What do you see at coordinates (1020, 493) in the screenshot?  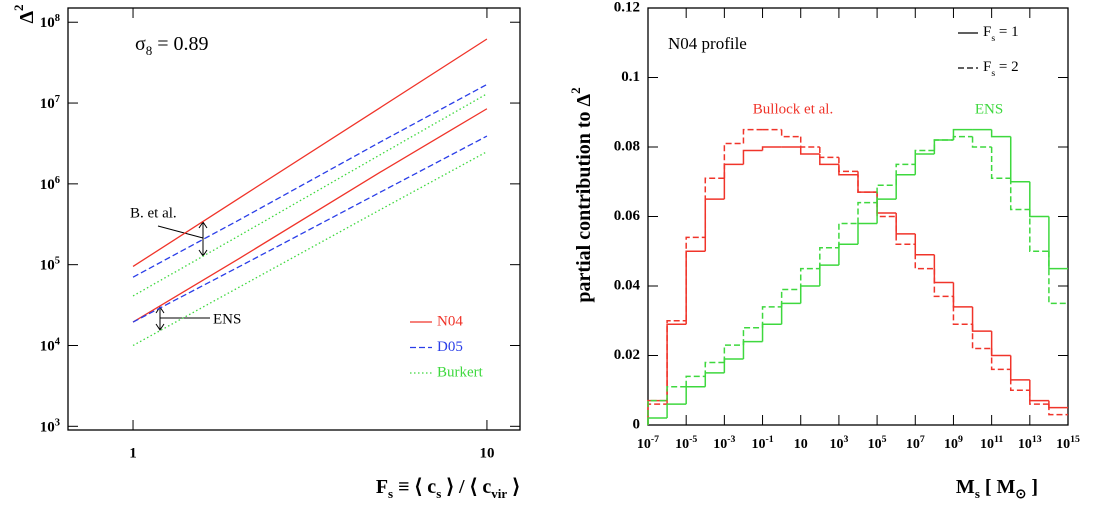 I see `text-part: ⊙` at bounding box center [1020, 493].